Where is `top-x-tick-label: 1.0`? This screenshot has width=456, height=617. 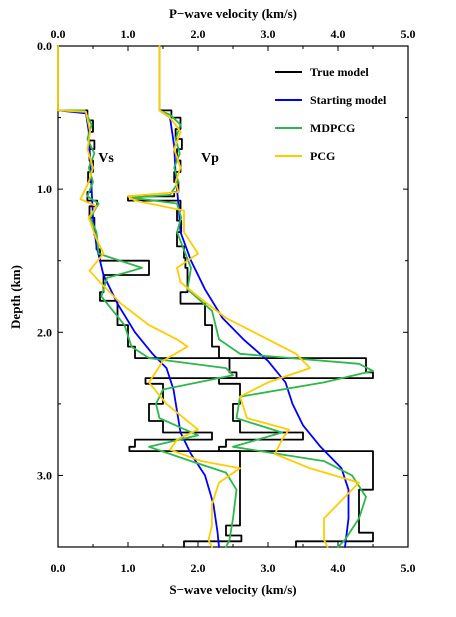 top-x-tick-label: 1.0 is located at coordinates (128, 34).